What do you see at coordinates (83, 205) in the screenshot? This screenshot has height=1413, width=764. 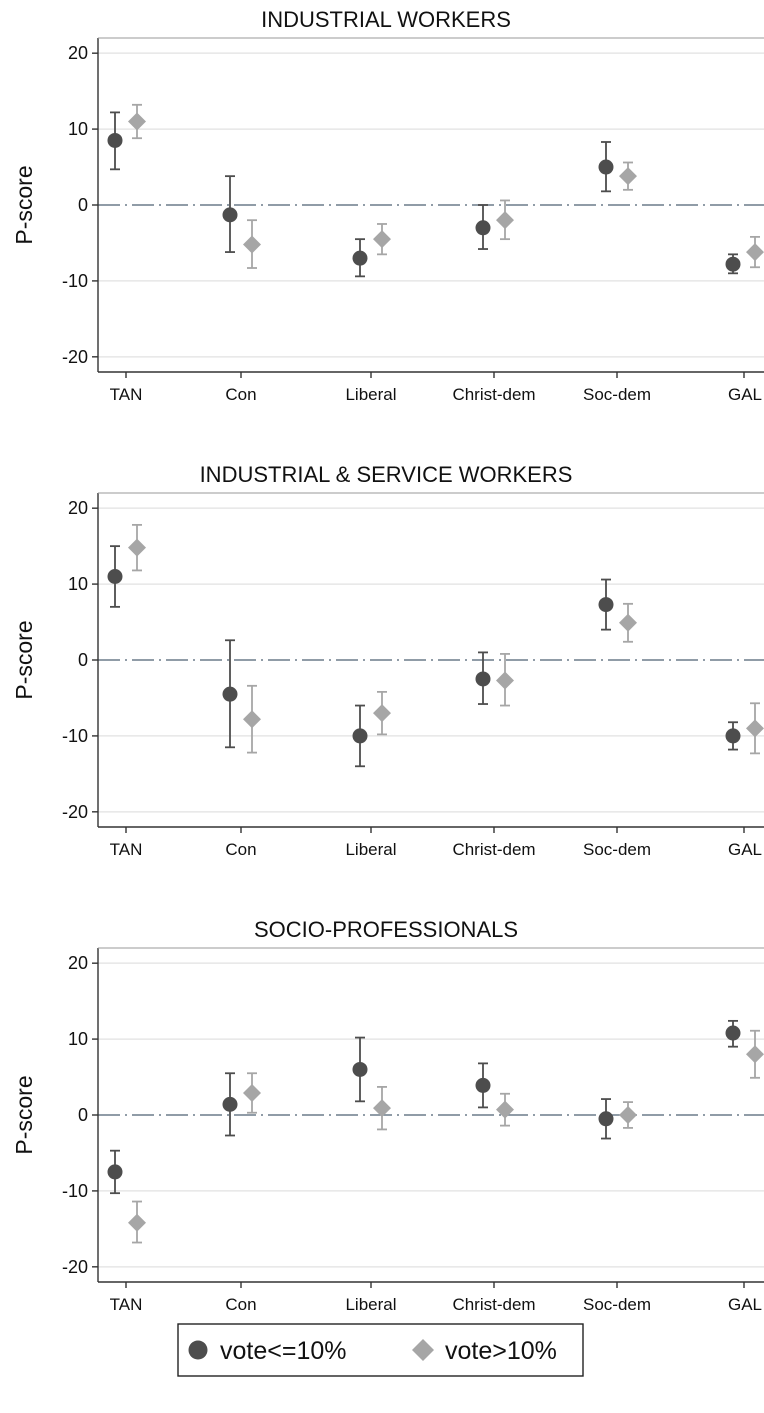 I see `y-tick-label: 0` at bounding box center [83, 205].